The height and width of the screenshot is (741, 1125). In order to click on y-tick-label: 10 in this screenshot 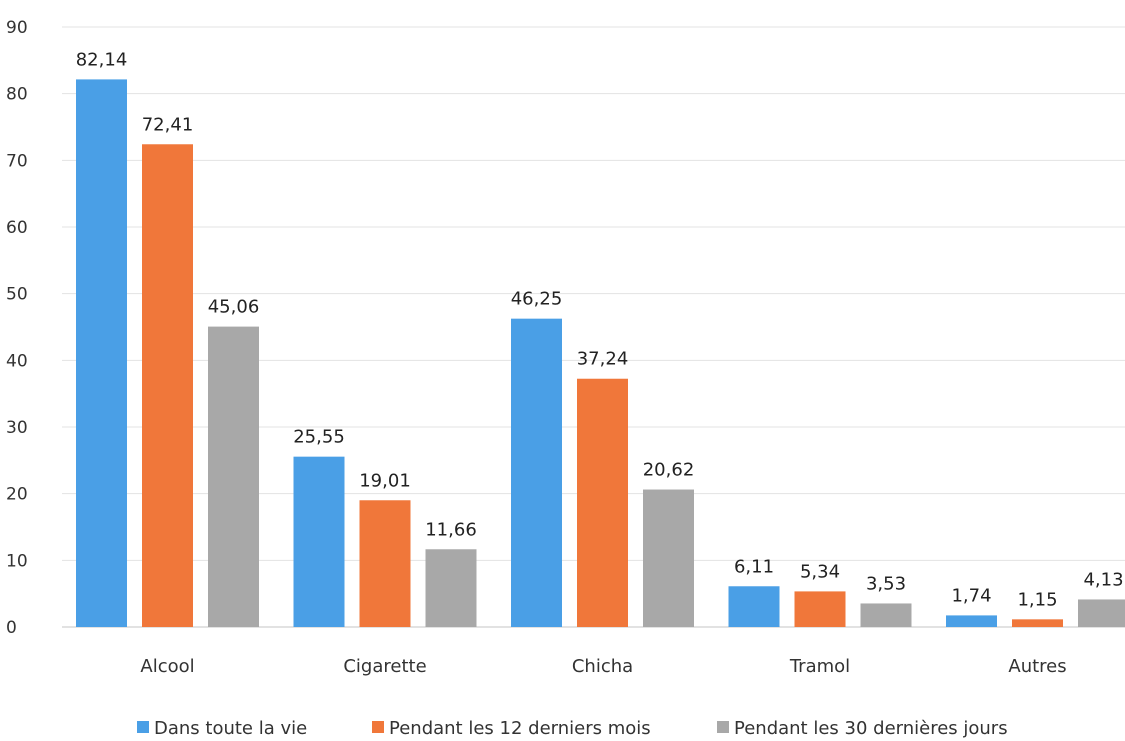, I will do `click(17, 561)`.